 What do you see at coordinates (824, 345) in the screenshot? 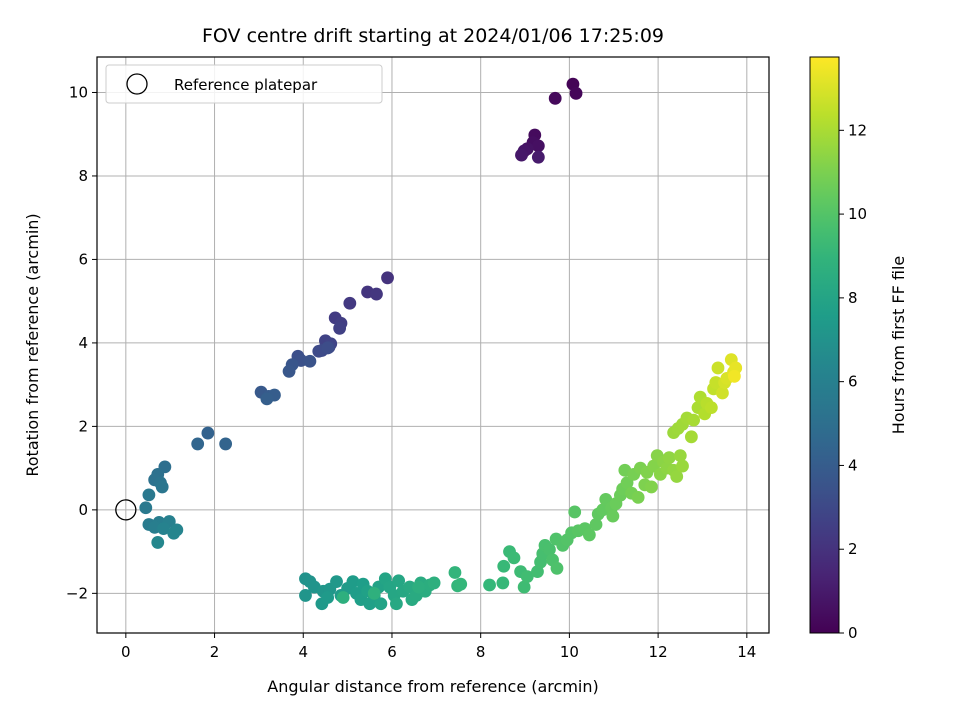
I see `colorbar` at bounding box center [824, 345].